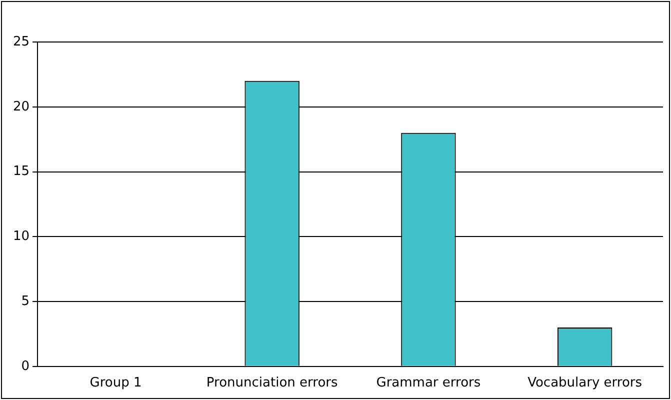 The height and width of the screenshot is (400, 671). I want to click on x-tick-label: Grammar errors, so click(428, 383).